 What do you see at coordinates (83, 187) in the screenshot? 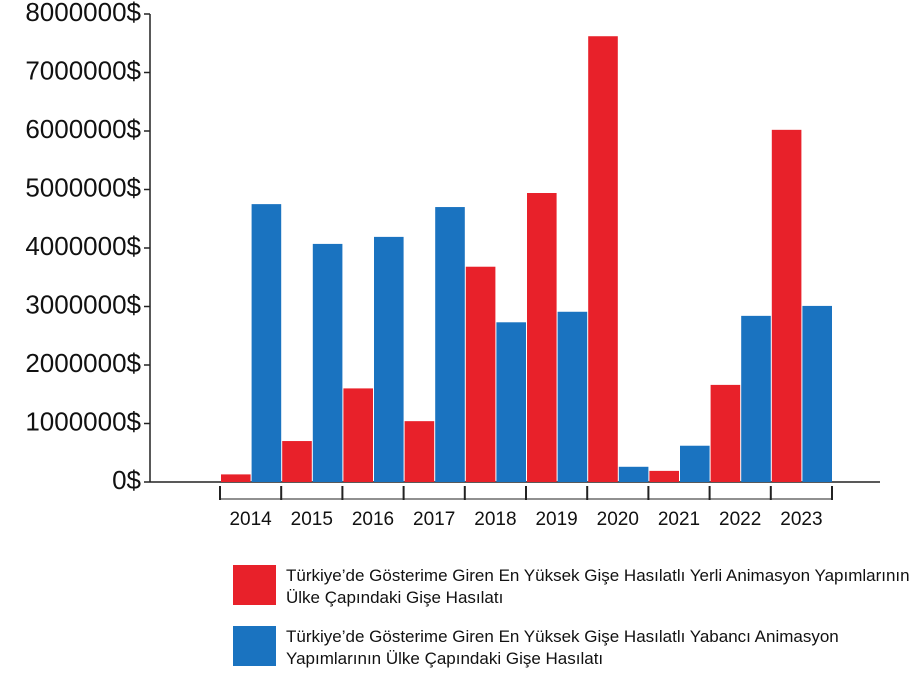
I see `y-tick-label: 5000000$` at bounding box center [83, 187].